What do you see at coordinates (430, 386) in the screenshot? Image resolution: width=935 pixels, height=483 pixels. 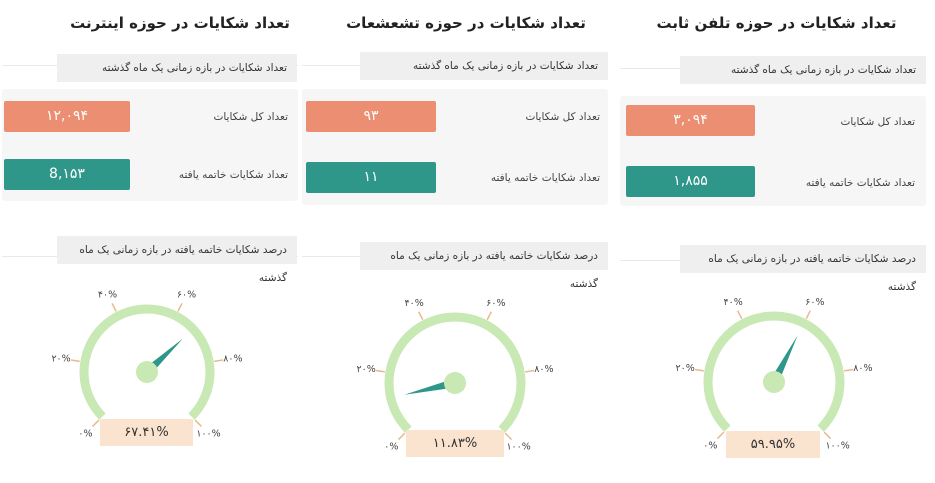 I see `gauge-needle` at bounding box center [430, 386].